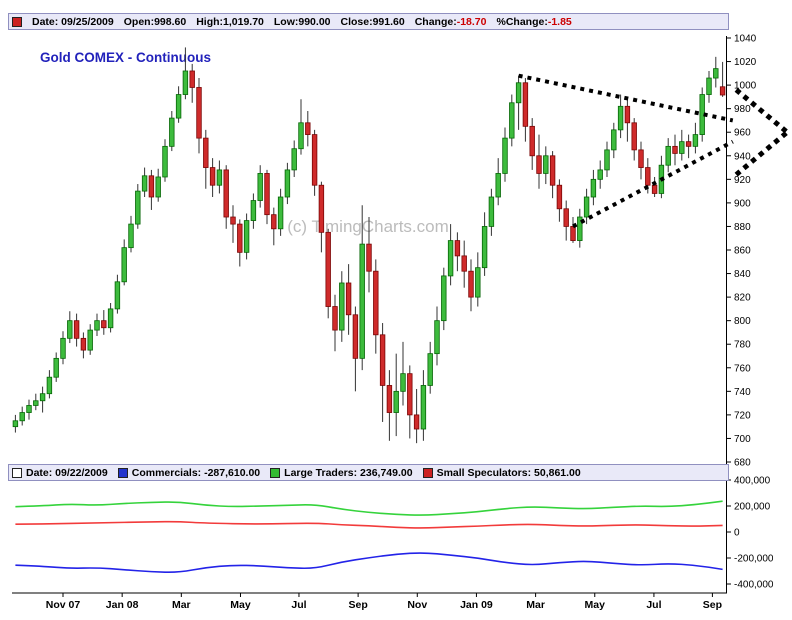  What do you see at coordinates (155, 21) in the screenshot?
I see `ohlc-item: Open:998.60` at bounding box center [155, 21].